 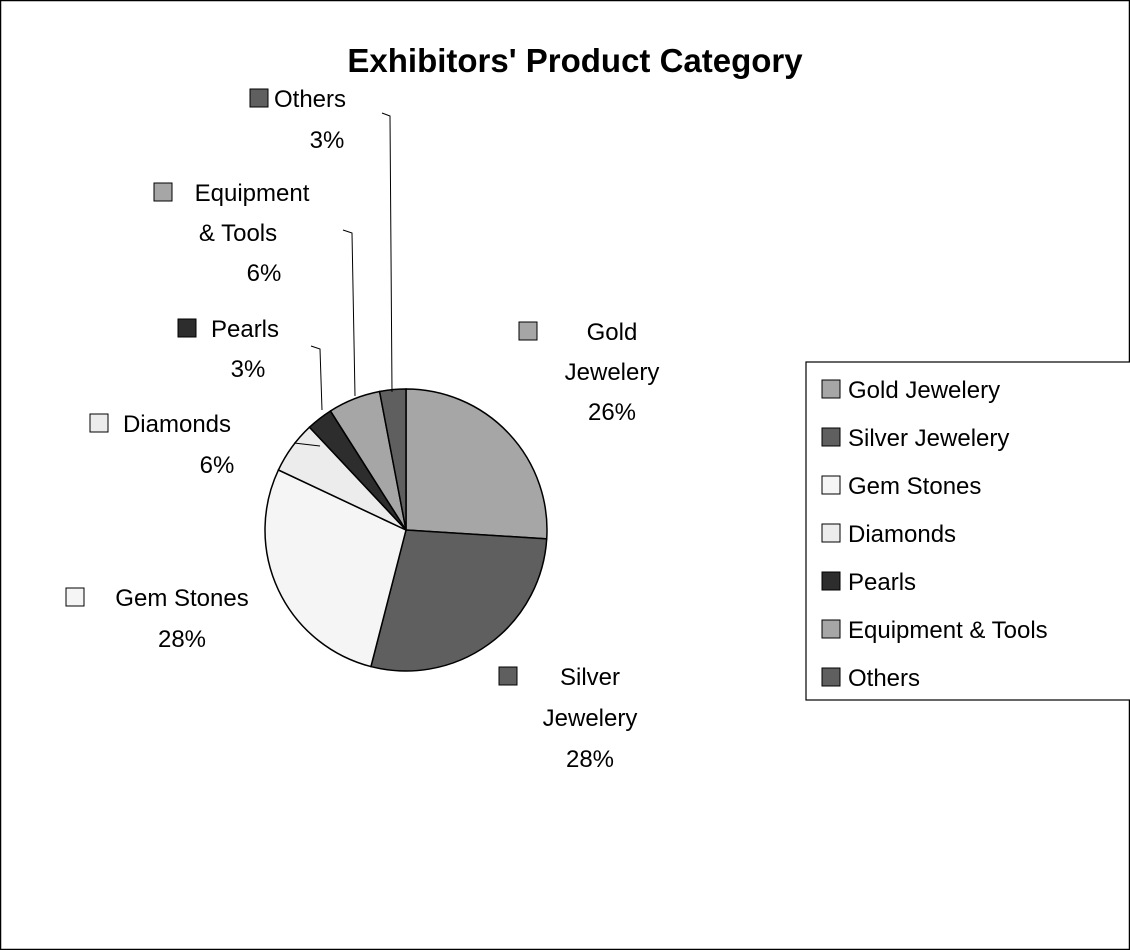 I want to click on legend-entry-3: Diamonds, so click(x=888, y=534).